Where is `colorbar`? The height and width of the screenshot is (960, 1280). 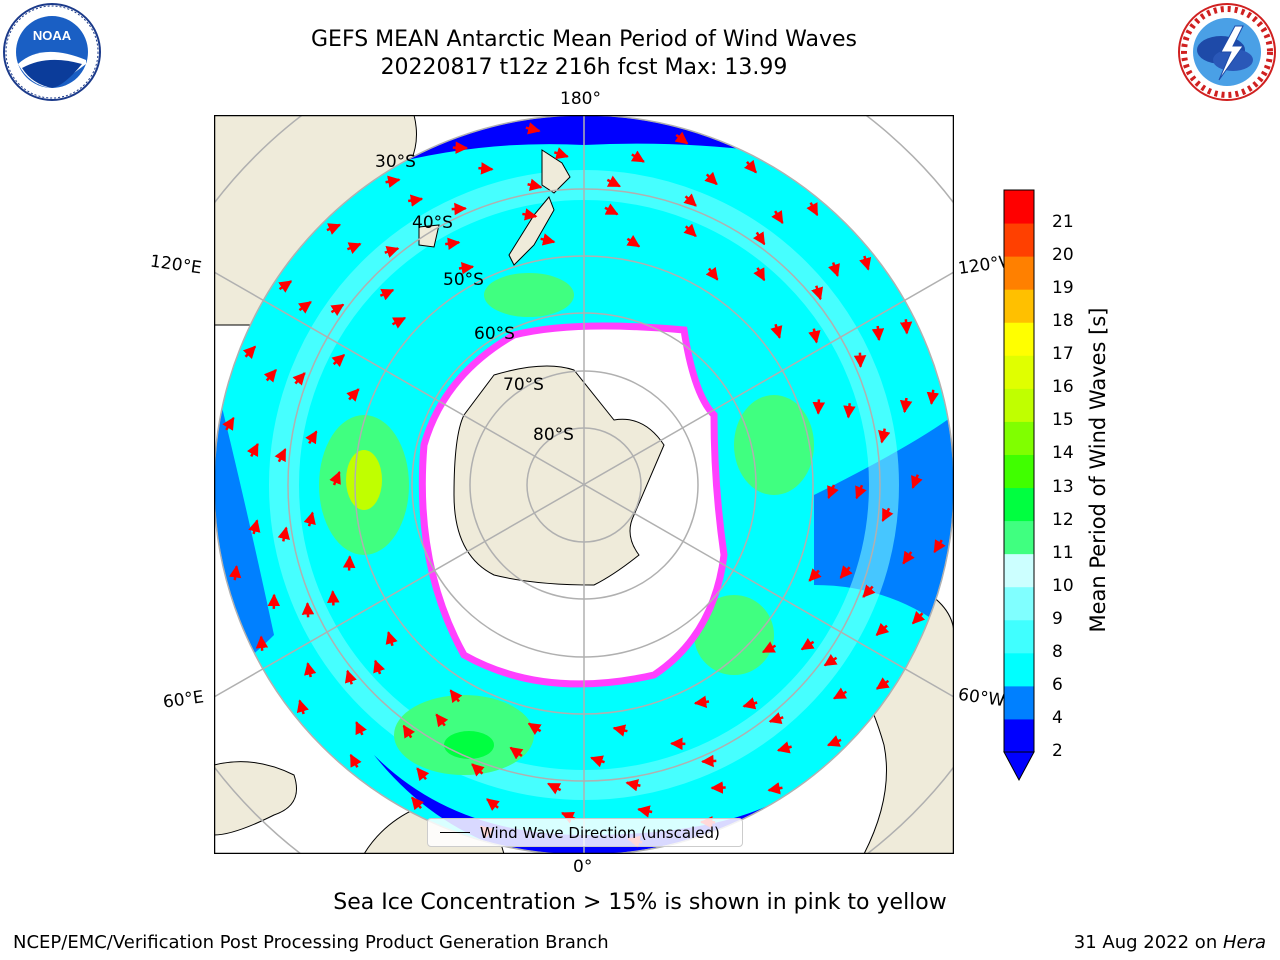 colorbar is located at coordinates (1019, 485).